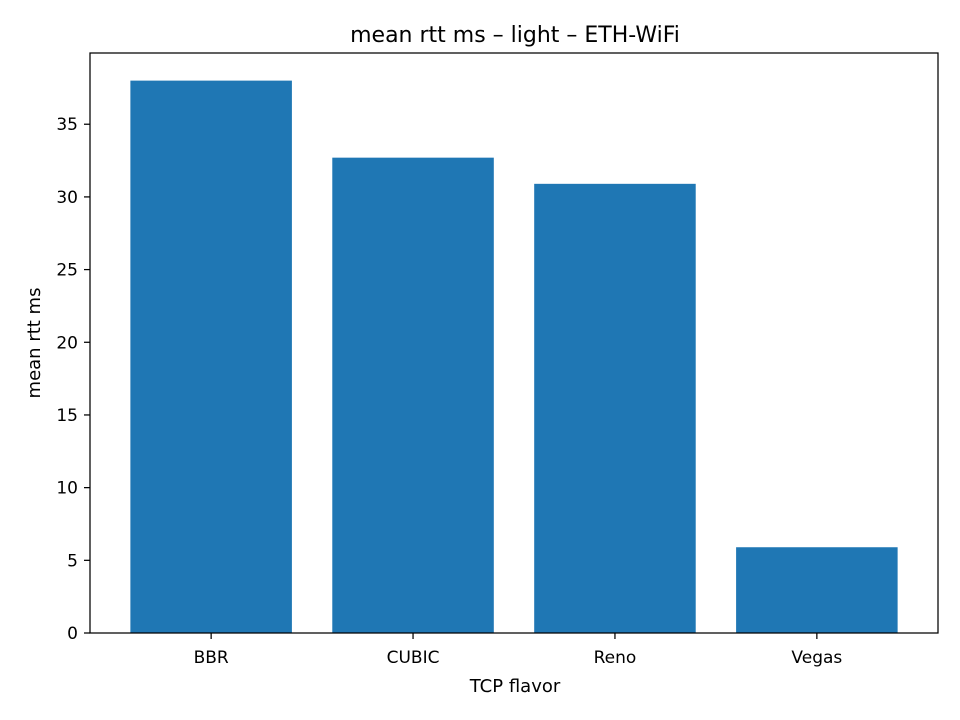  What do you see at coordinates (515, 35) in the screenshot?
I see `chart-title: mean rtt ms – light – ETH-WiFi` at bounding box center [515, 35].